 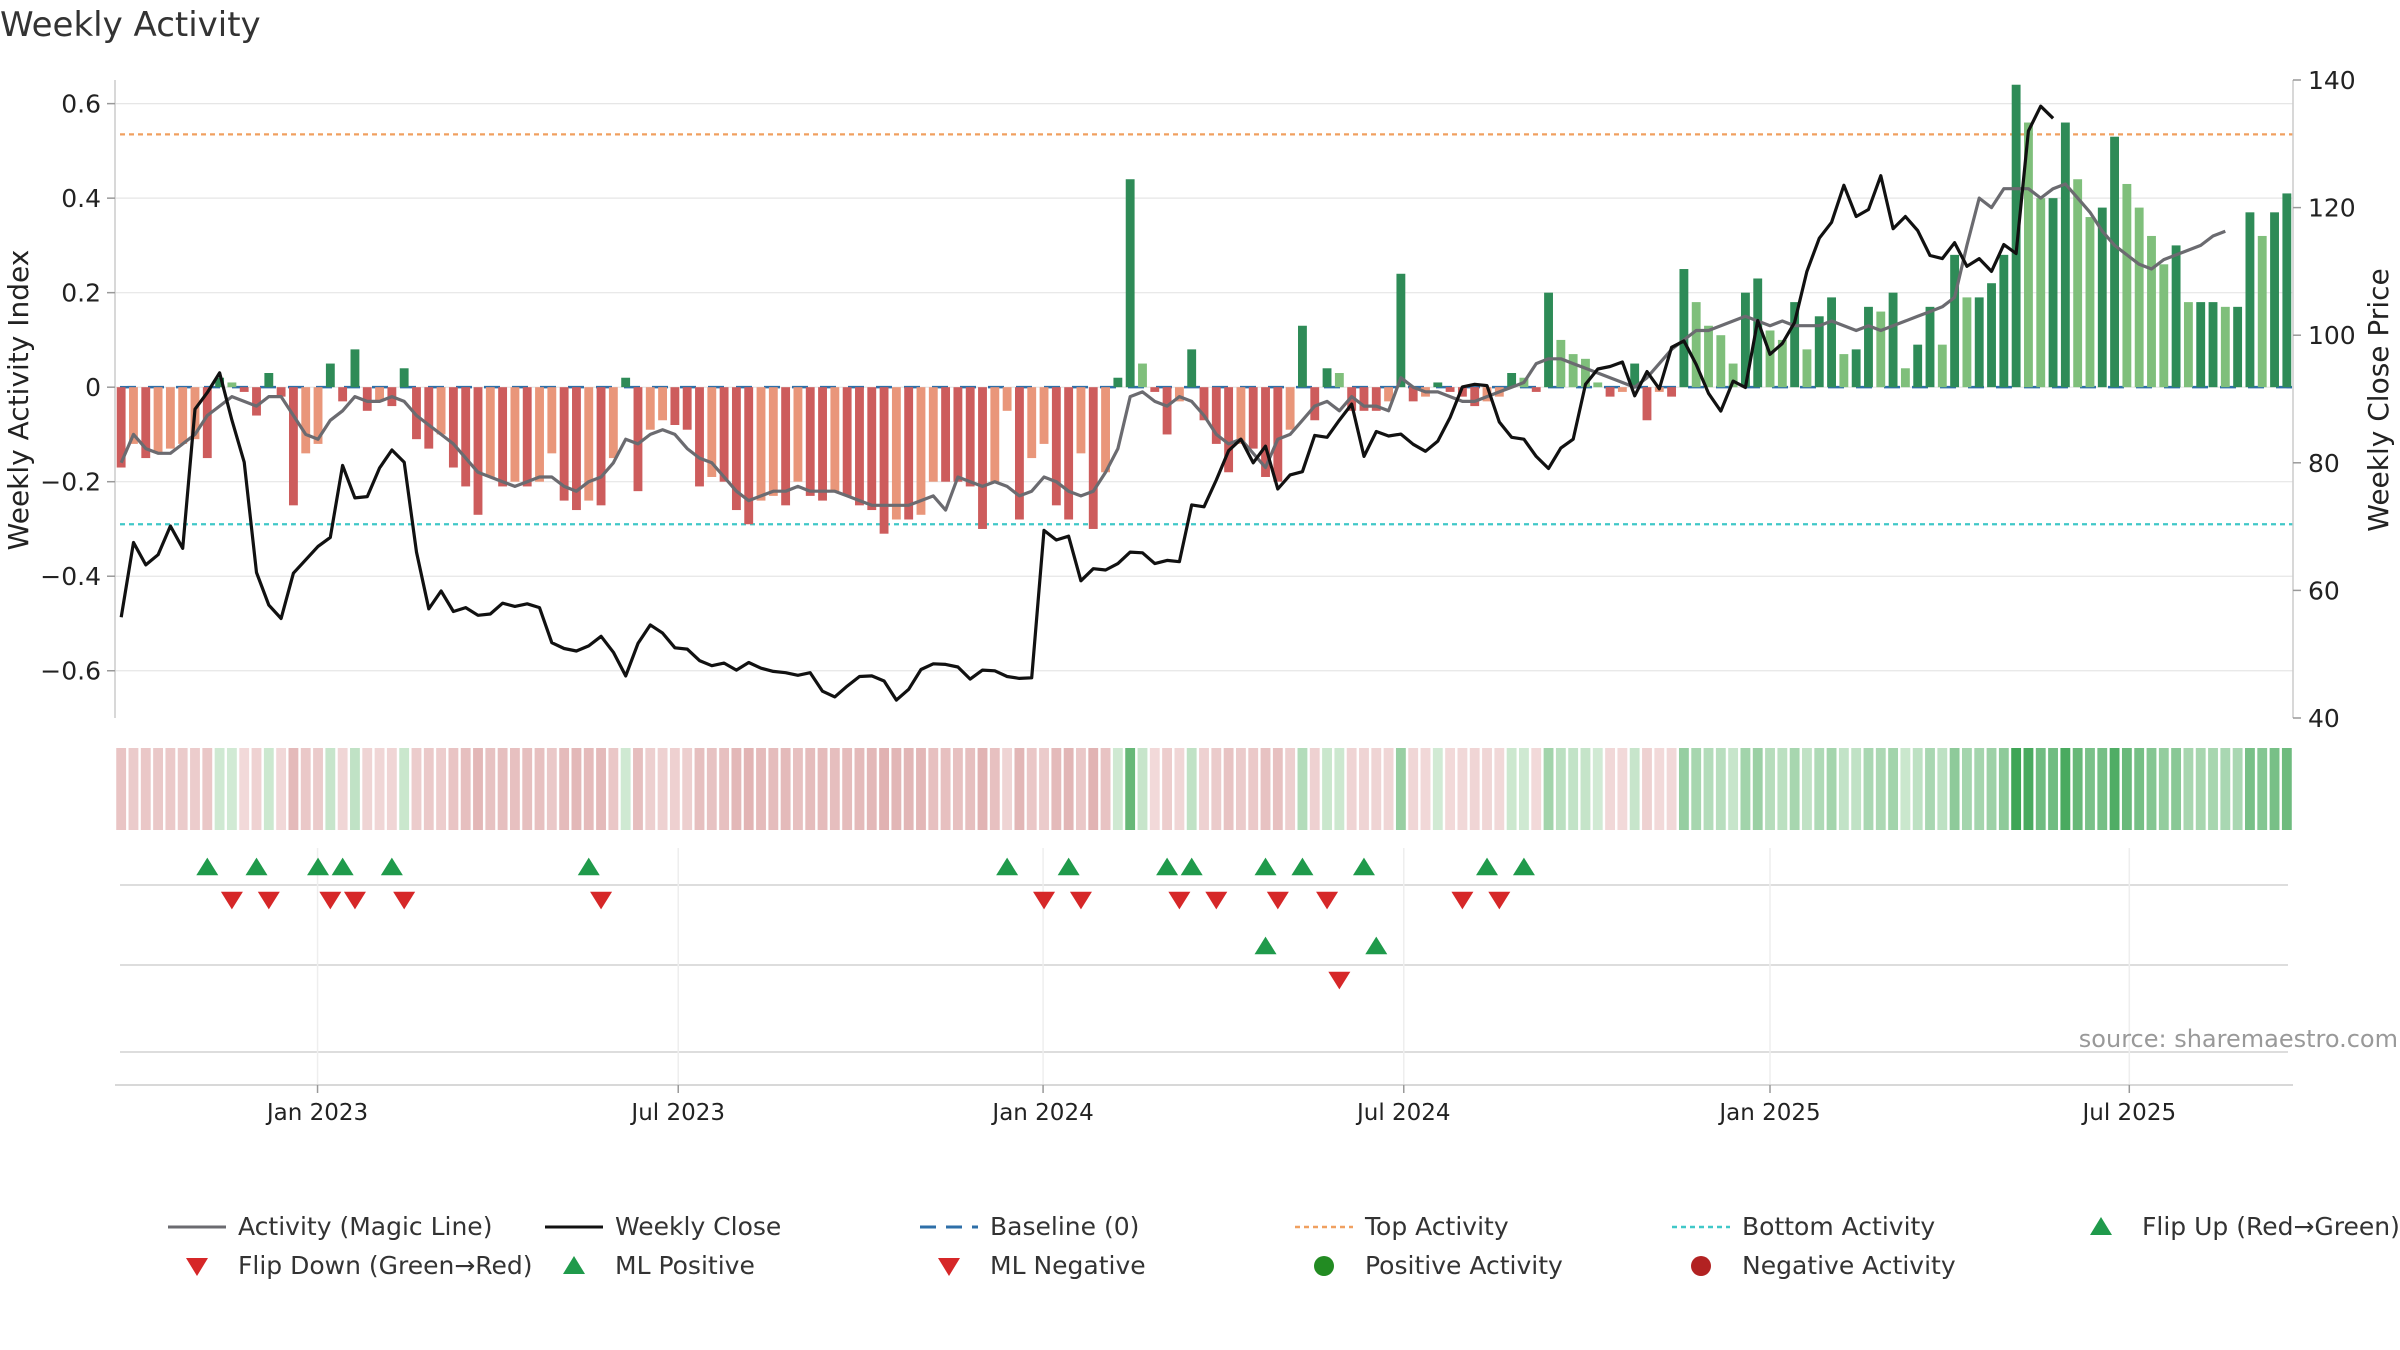 What do you see at coordinates (2324, 590) in the screenshot?
I see `right-tick-label: 60` at bounding box center [2324, 590].